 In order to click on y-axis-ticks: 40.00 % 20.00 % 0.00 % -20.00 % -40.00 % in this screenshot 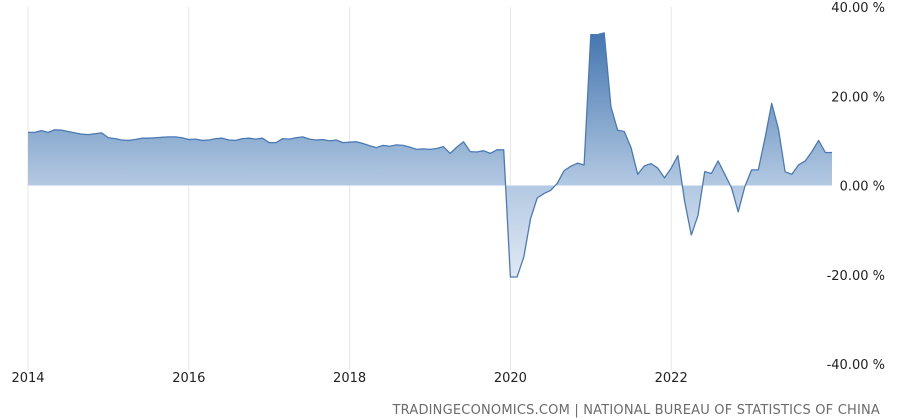, I will do `click(856, 187)`.